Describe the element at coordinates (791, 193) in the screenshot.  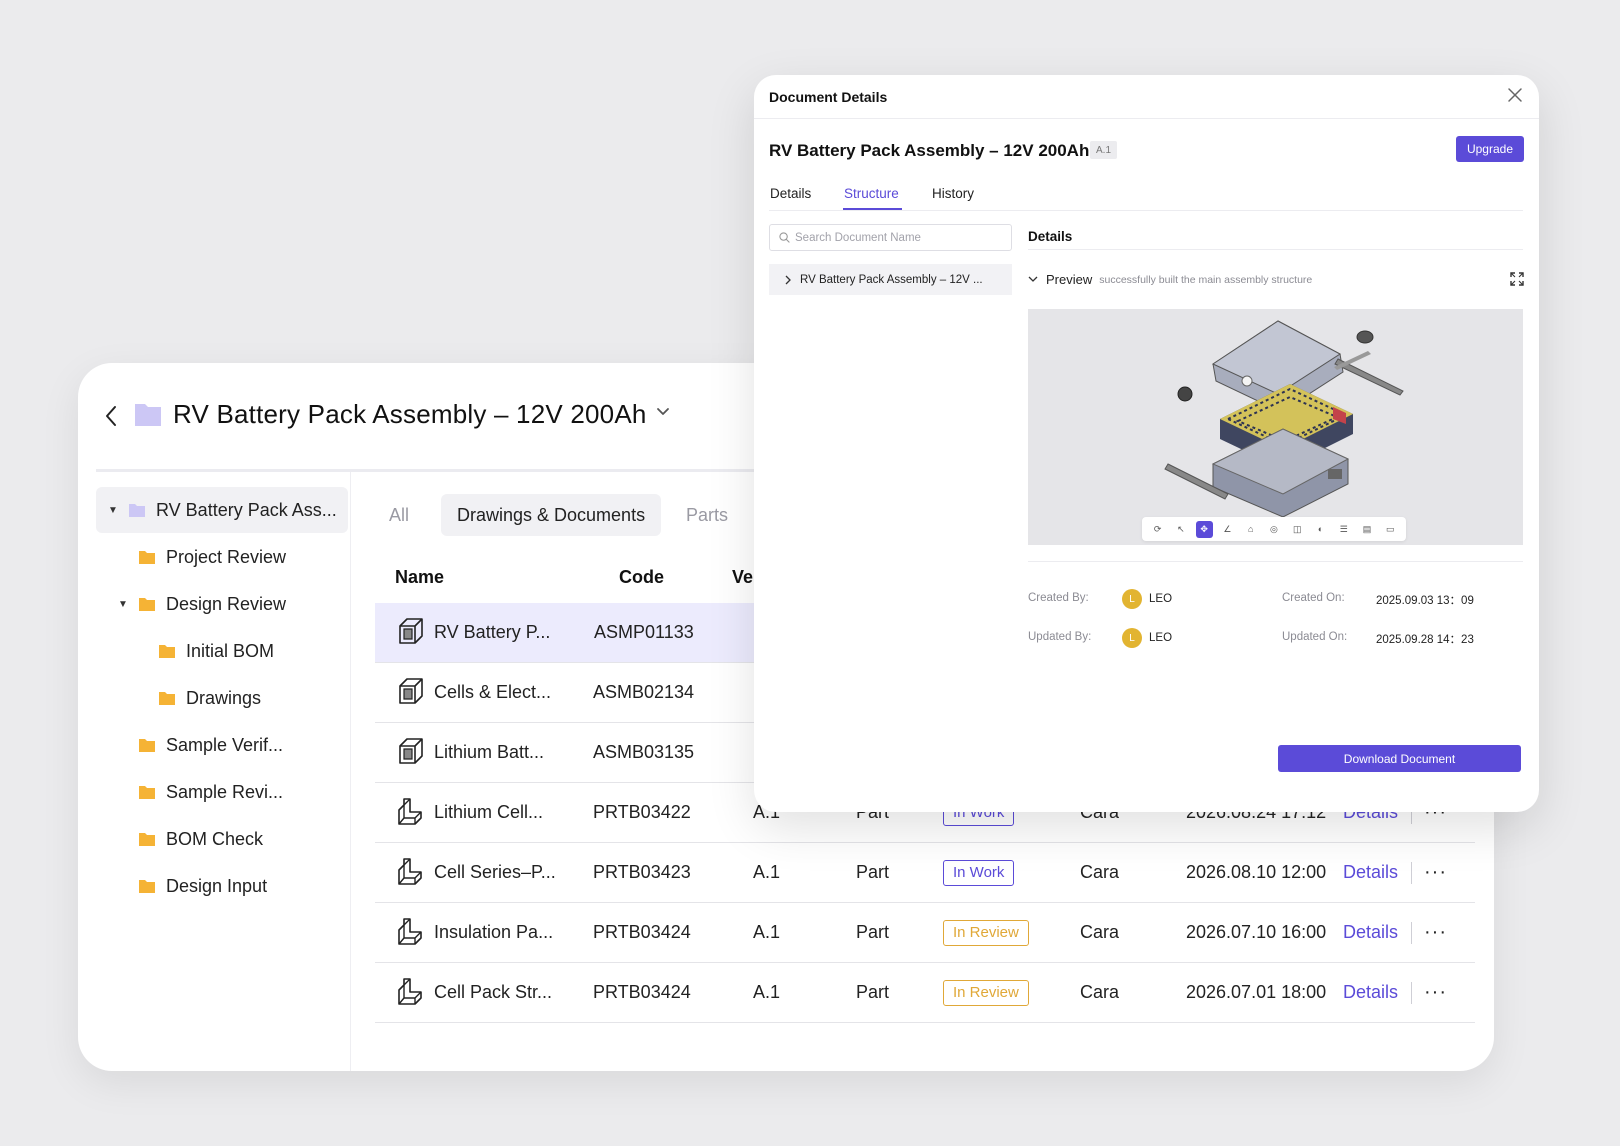
I see `tab-details: Details` at that location.